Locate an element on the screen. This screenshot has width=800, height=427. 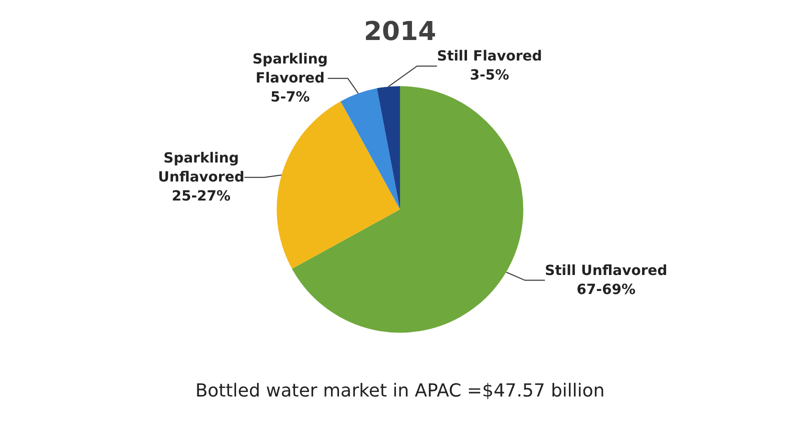
slice-label: Sparkling Flavored is located at coordinates (290, 68).